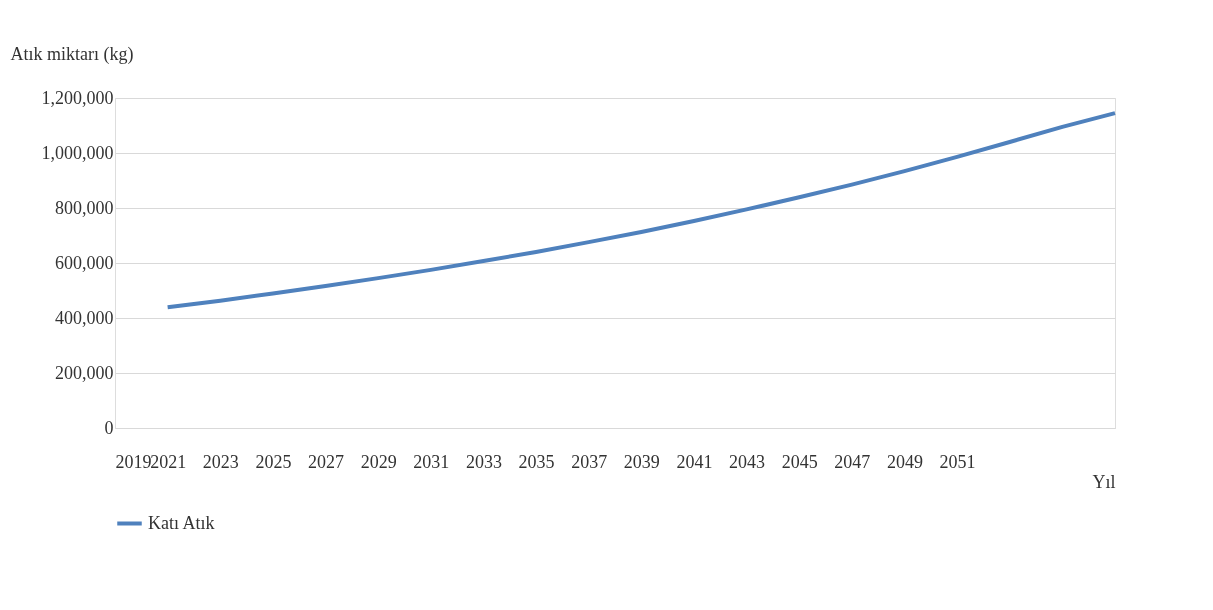 The image size is (1213, 610). Describe the element at coordinates (904, 461) in the screenshot. I see `x-tick-label: 2049` at that location.